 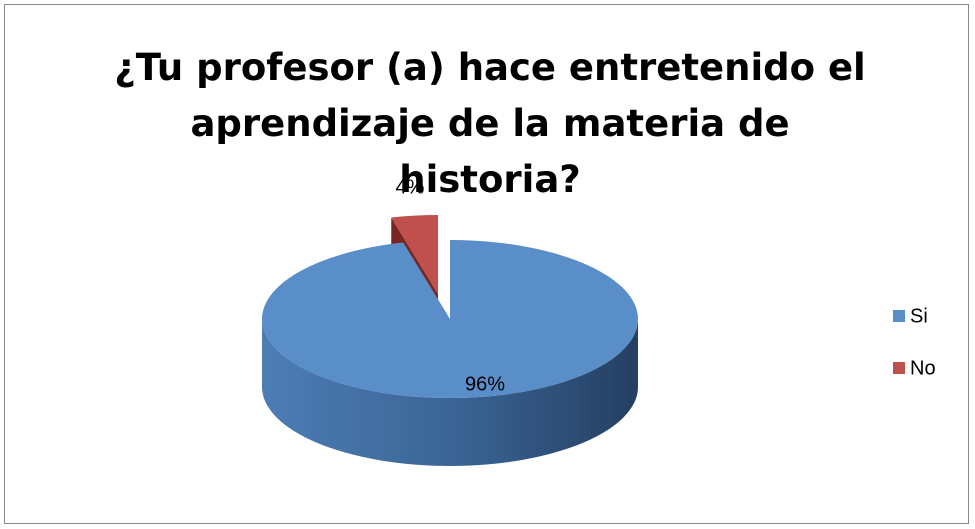 I want to click on slice-side, so click(x=450, y=392).